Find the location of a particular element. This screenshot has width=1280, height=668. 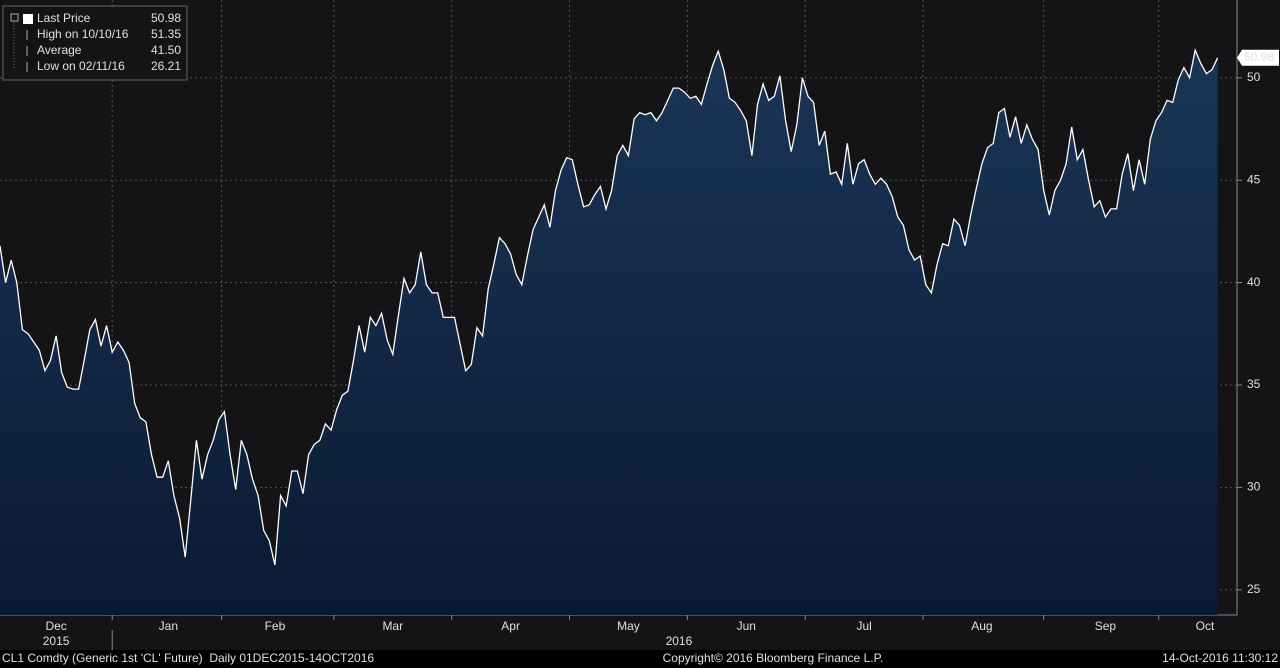

y-tick-label: 25 is located at coordinates (1254, 589).